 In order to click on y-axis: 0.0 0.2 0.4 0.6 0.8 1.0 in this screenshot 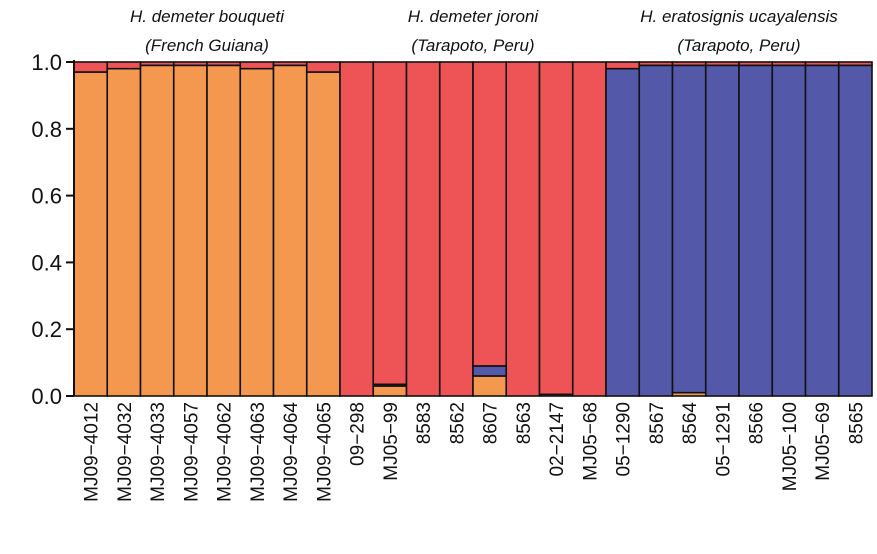, I will do `click(53, 229)`.